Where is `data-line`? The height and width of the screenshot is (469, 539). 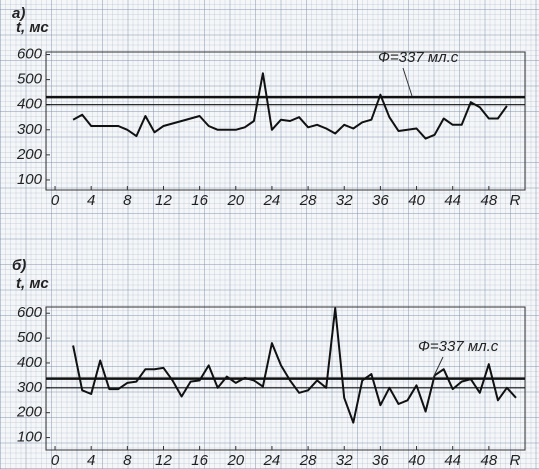 data-line is located at coordinates (290, 106).